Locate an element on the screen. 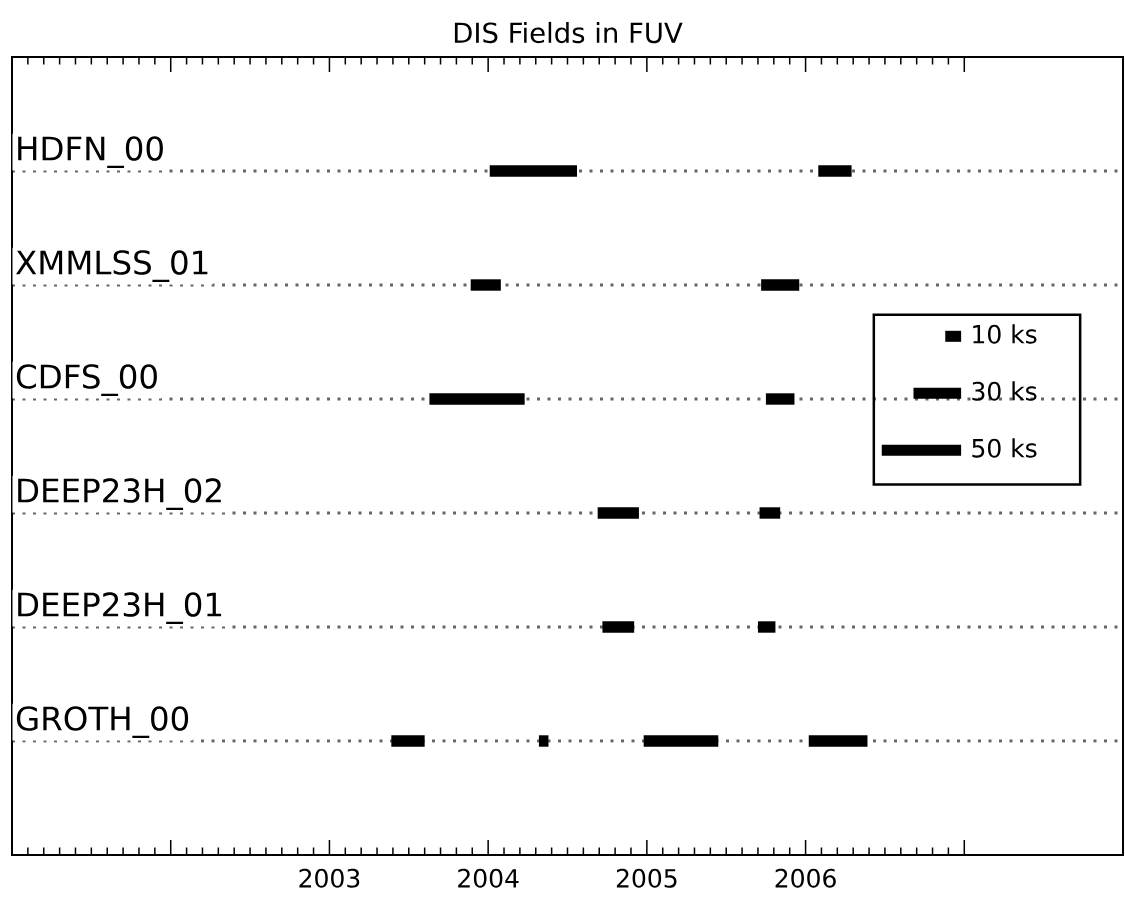  annotation: 50 ks is located at coordinates (1004, 448).